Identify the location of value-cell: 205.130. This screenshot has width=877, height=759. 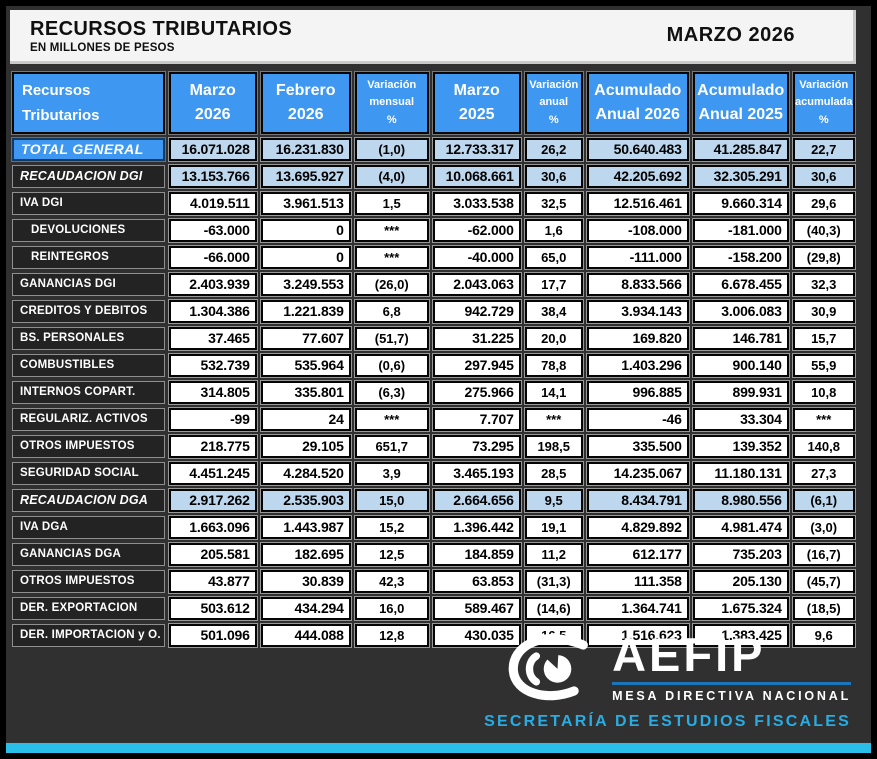
(740, 581).